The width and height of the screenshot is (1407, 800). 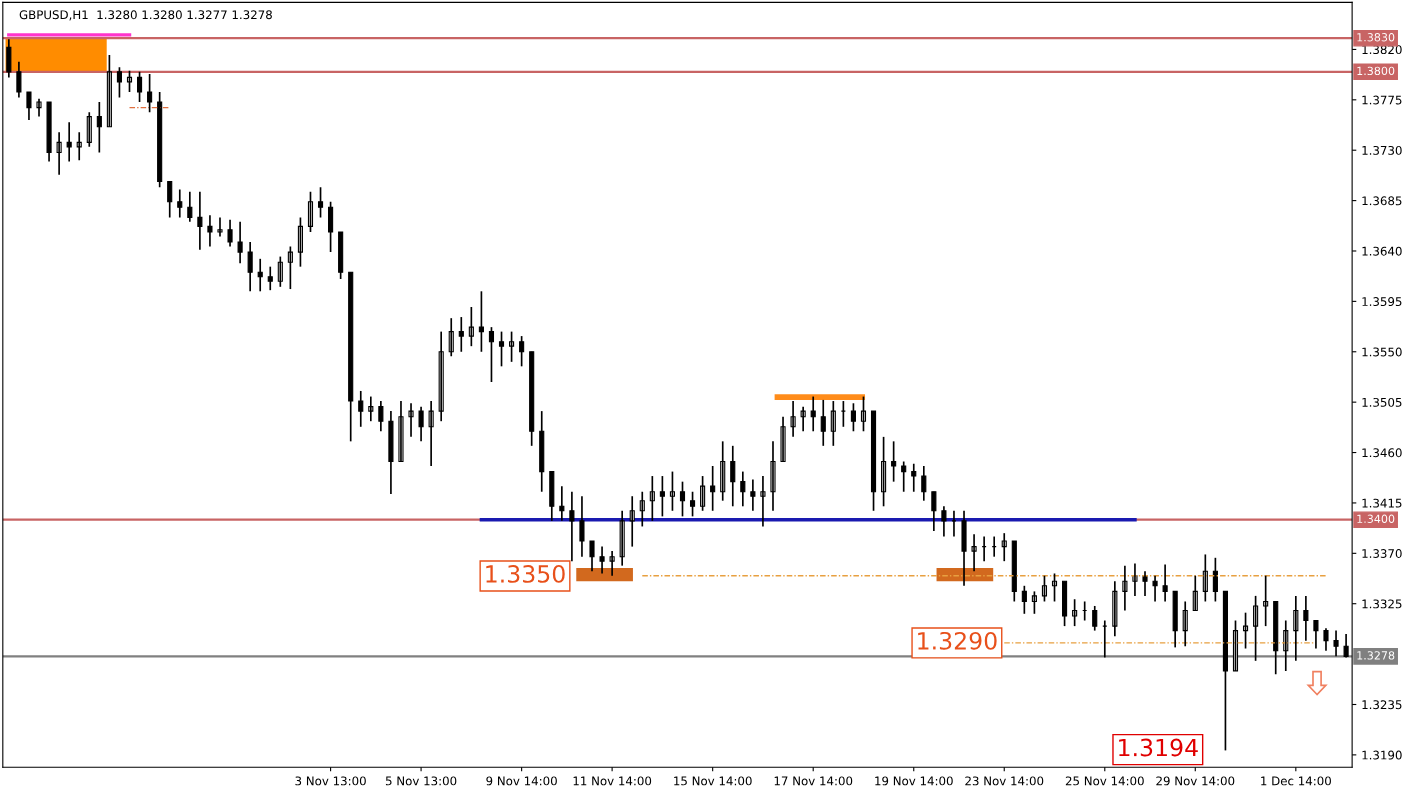 What do you see at coordinates (1382, 201) in the screenshot?
I see `y-tick-label: 1.3685` at bounding box center [1382, 201].